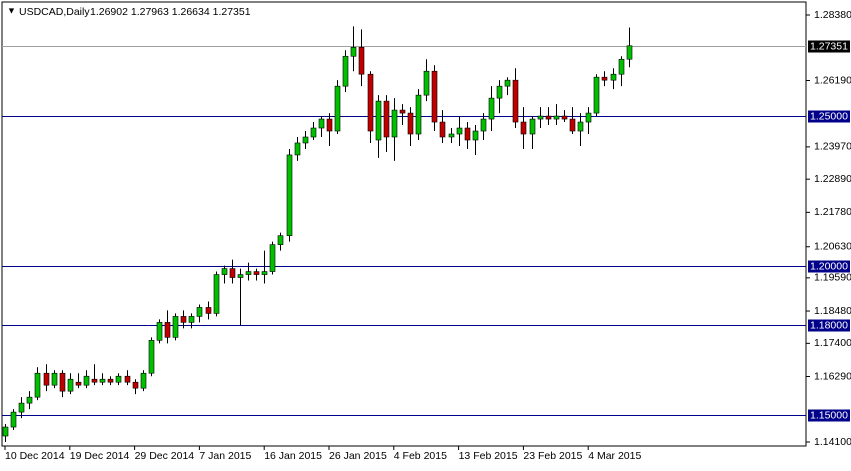  Describe the element at coordinates (832, 343) in the screenshot. I see `y-tick-label: 1.17400` at that location.